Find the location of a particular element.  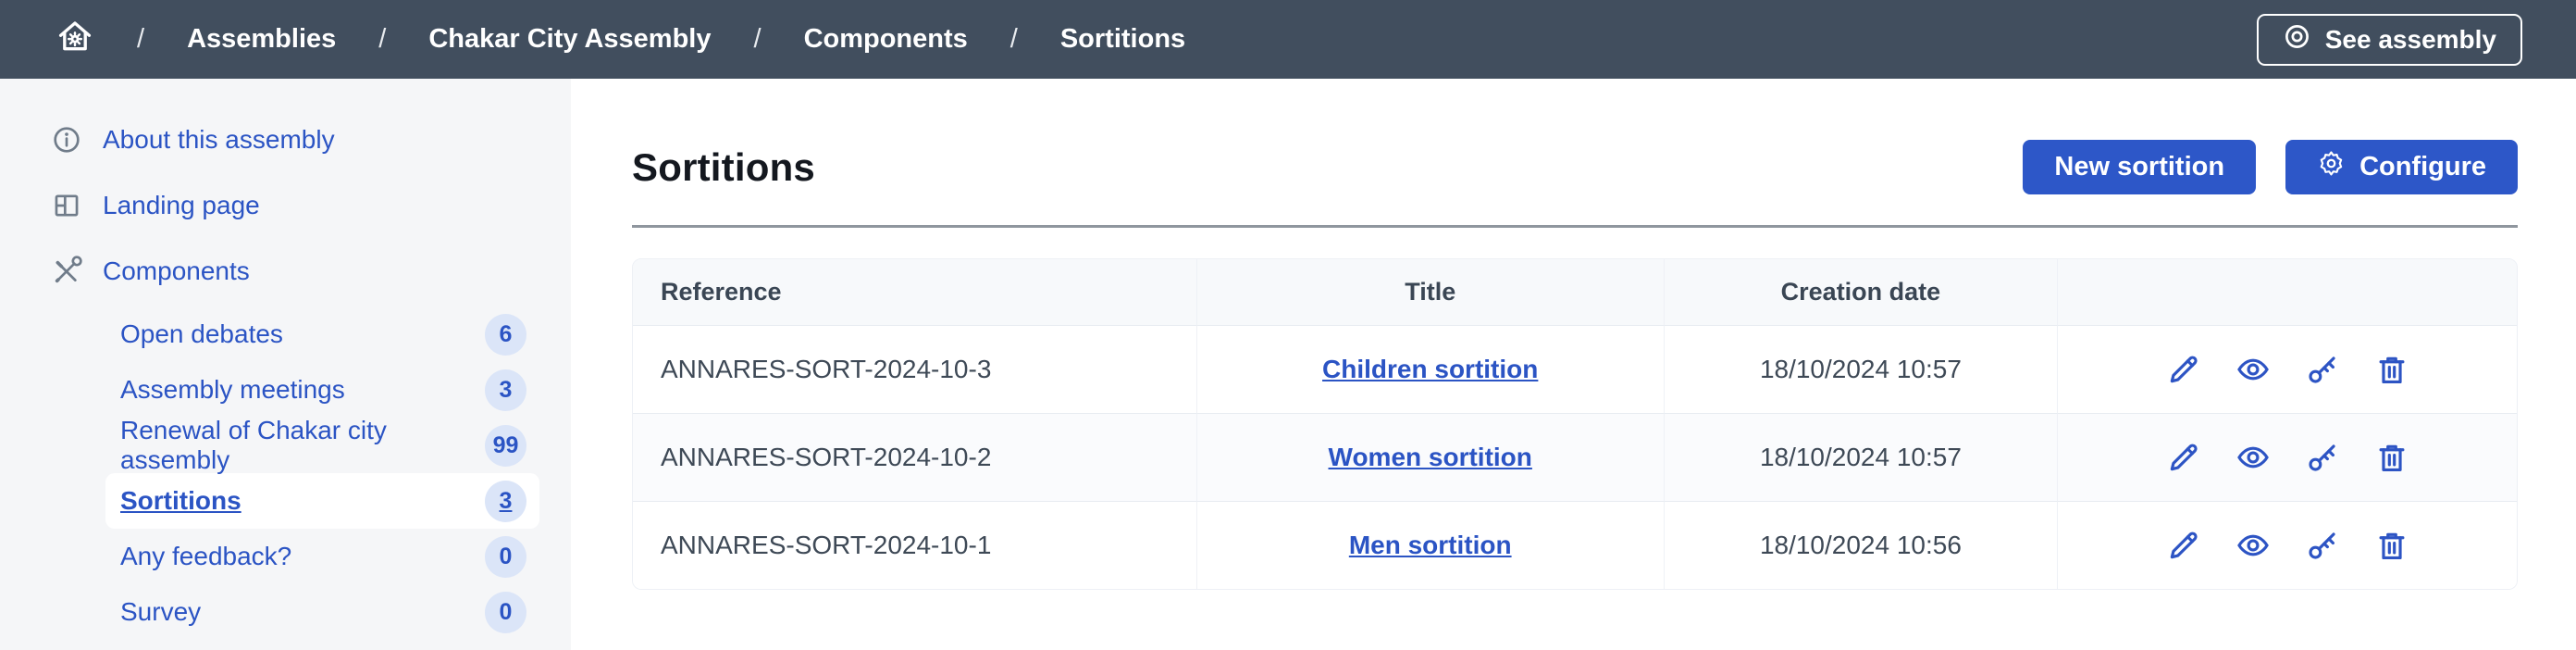

home-breadcrumb-link is located at coordinates (75, 40).